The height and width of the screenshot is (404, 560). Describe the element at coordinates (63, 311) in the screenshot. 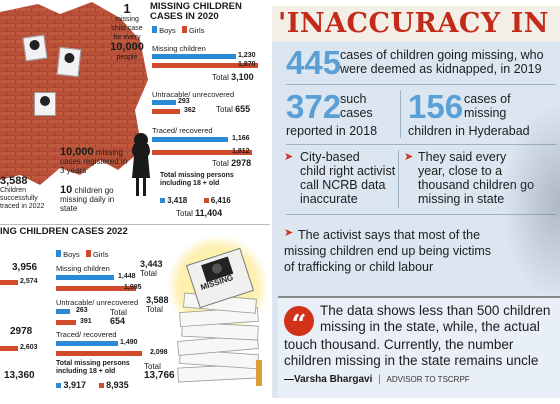

I see `untracable-2022-boys-bar` at that location.